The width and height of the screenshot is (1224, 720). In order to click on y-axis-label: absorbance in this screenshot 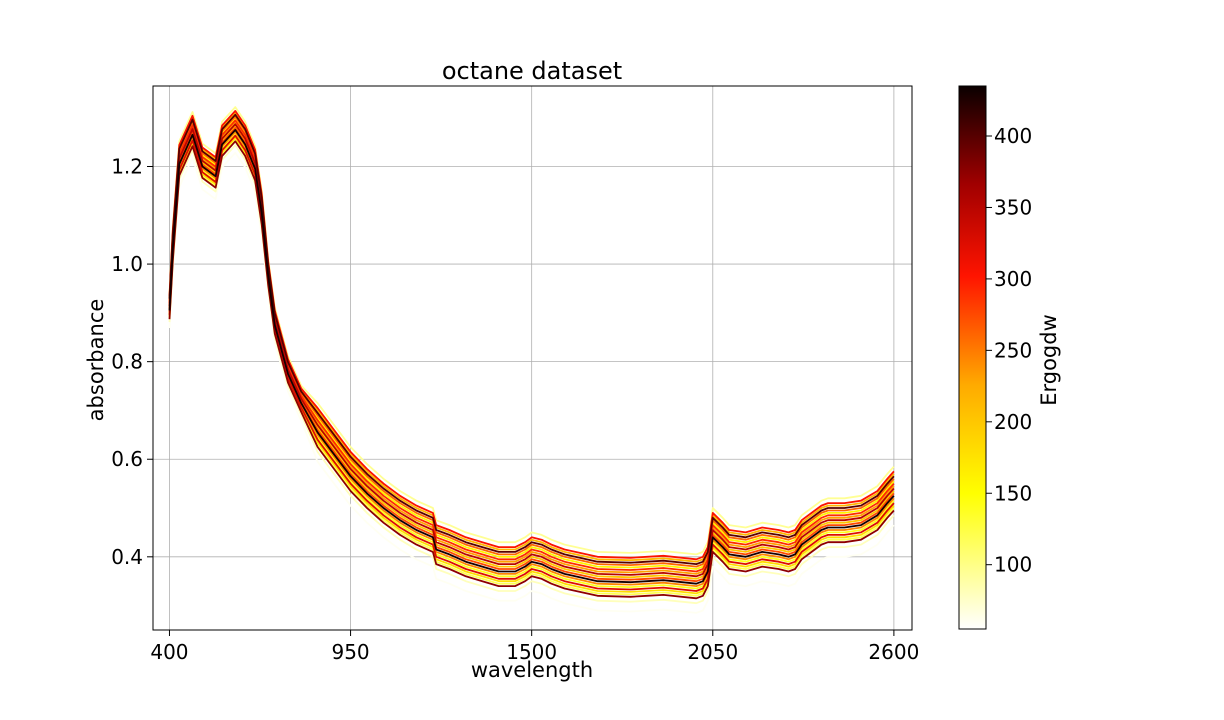, I will do `click(96, 360)`.